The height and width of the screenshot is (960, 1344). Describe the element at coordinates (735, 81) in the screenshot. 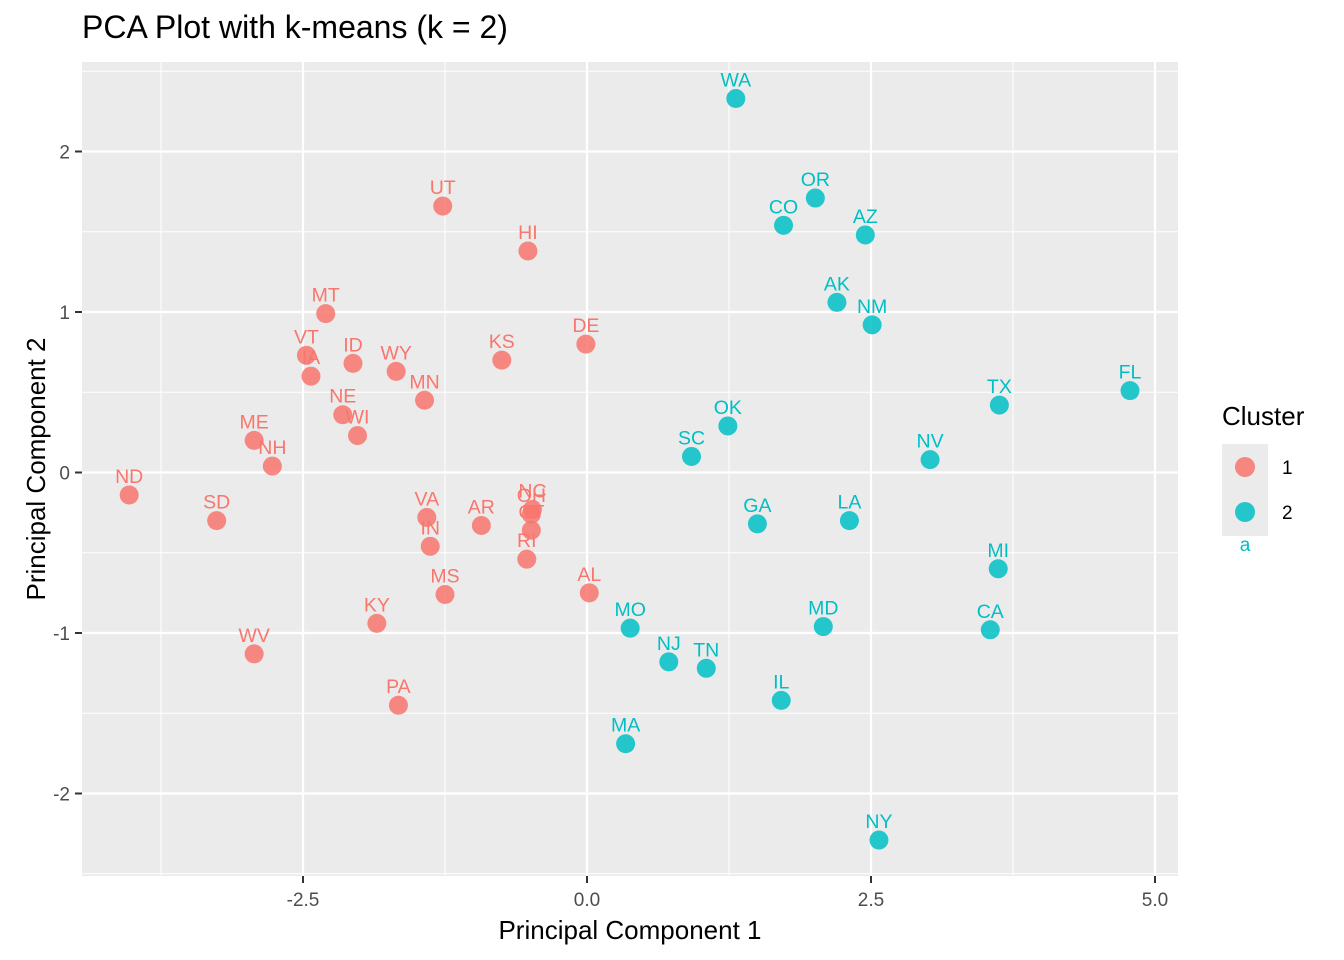

I see `point-label-wa: WA` at that location.